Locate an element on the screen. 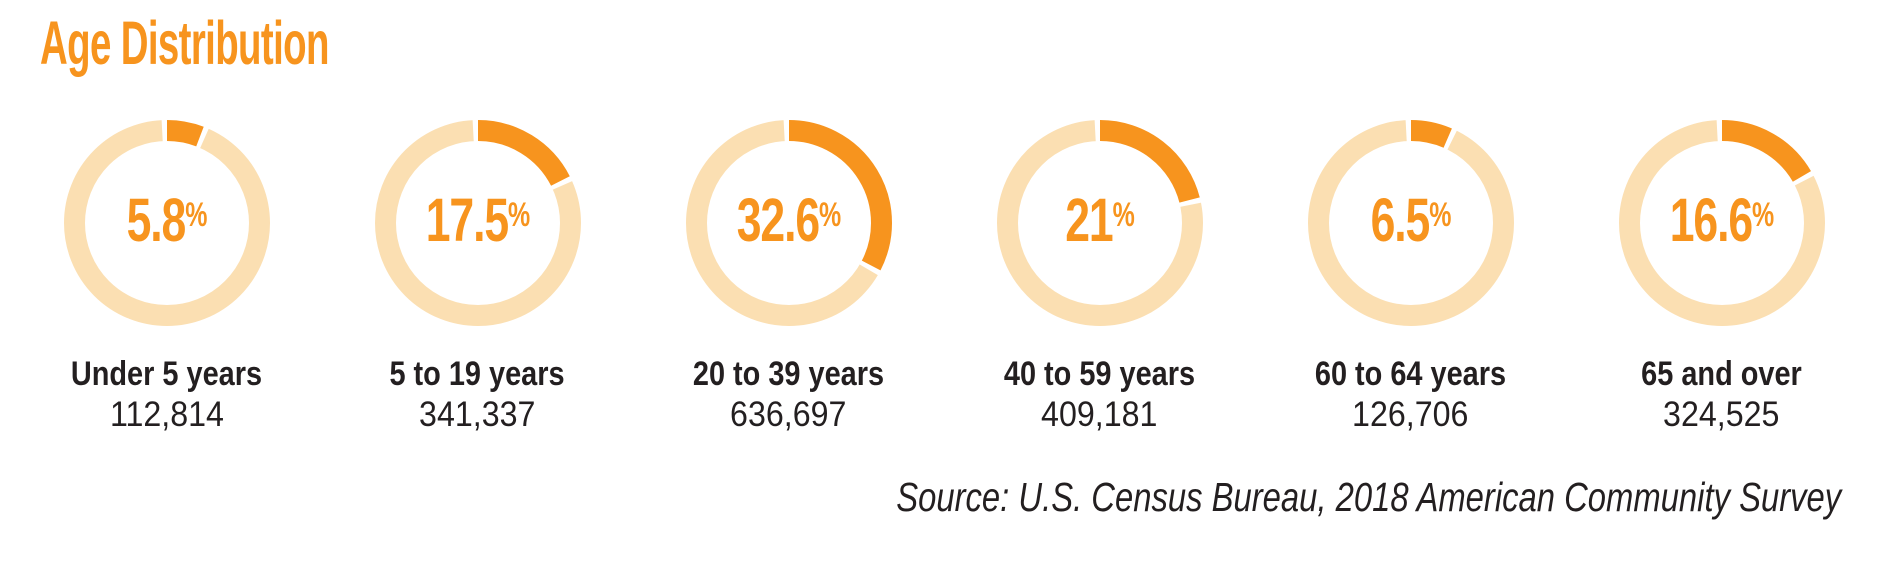  percentage-label: 5.8% is located at coordinates (166, 220).